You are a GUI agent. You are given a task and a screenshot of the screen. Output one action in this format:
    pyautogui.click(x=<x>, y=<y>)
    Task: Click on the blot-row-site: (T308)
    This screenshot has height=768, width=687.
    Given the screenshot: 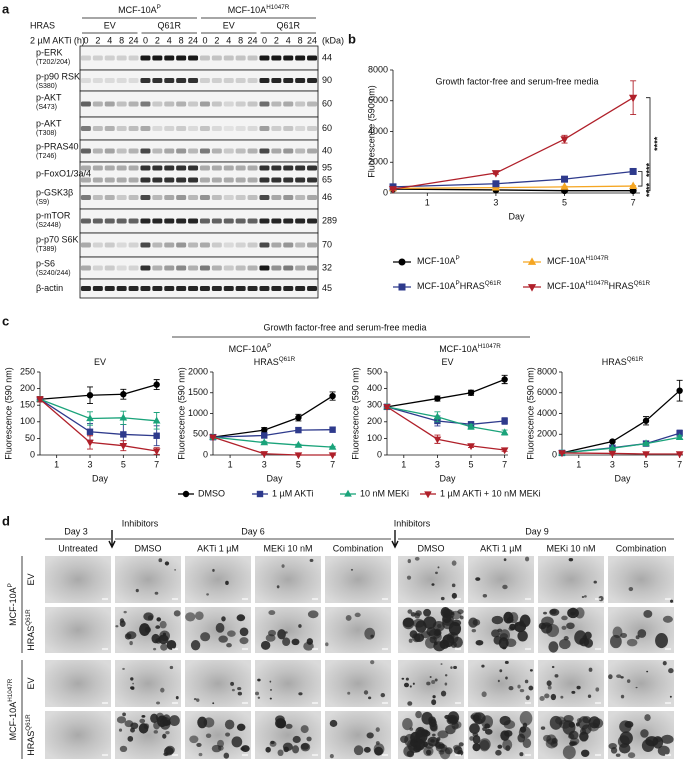 What is the action you would take?
    pyautogui.click(x=46, y=133)
    